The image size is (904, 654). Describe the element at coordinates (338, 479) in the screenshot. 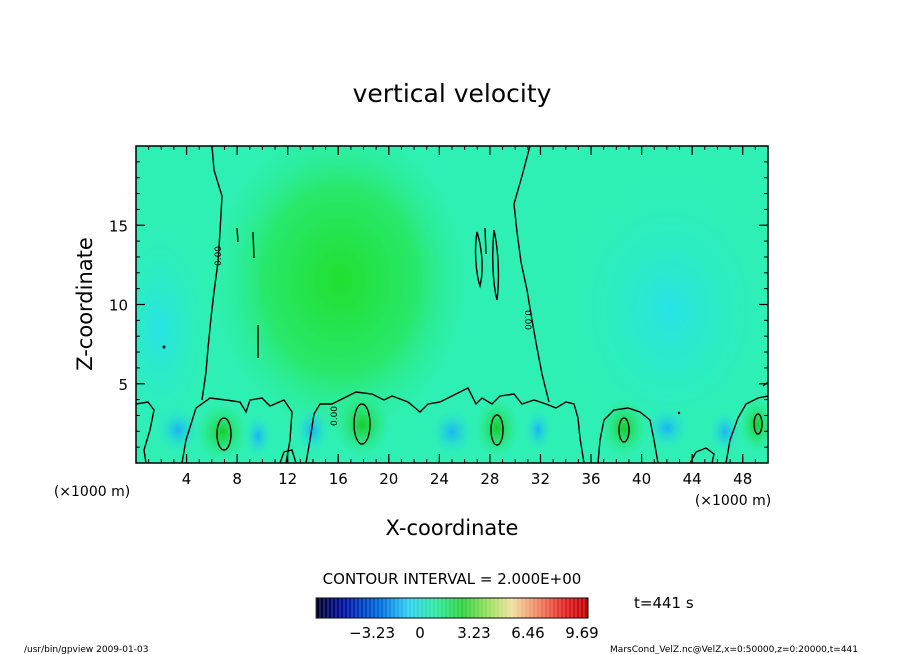

I see `x-tick-label: 16` at that location.